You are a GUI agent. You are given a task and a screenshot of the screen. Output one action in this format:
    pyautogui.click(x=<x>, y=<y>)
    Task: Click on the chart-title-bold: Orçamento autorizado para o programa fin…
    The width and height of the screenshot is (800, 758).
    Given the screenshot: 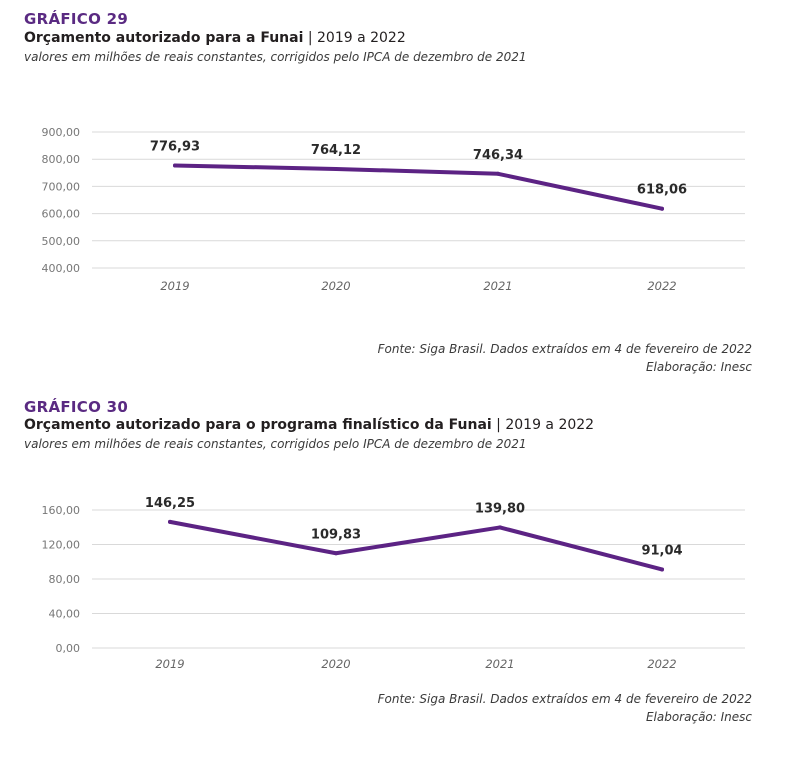 What is the action you would take?
    pyautogui.click(x=258, y=425)
    